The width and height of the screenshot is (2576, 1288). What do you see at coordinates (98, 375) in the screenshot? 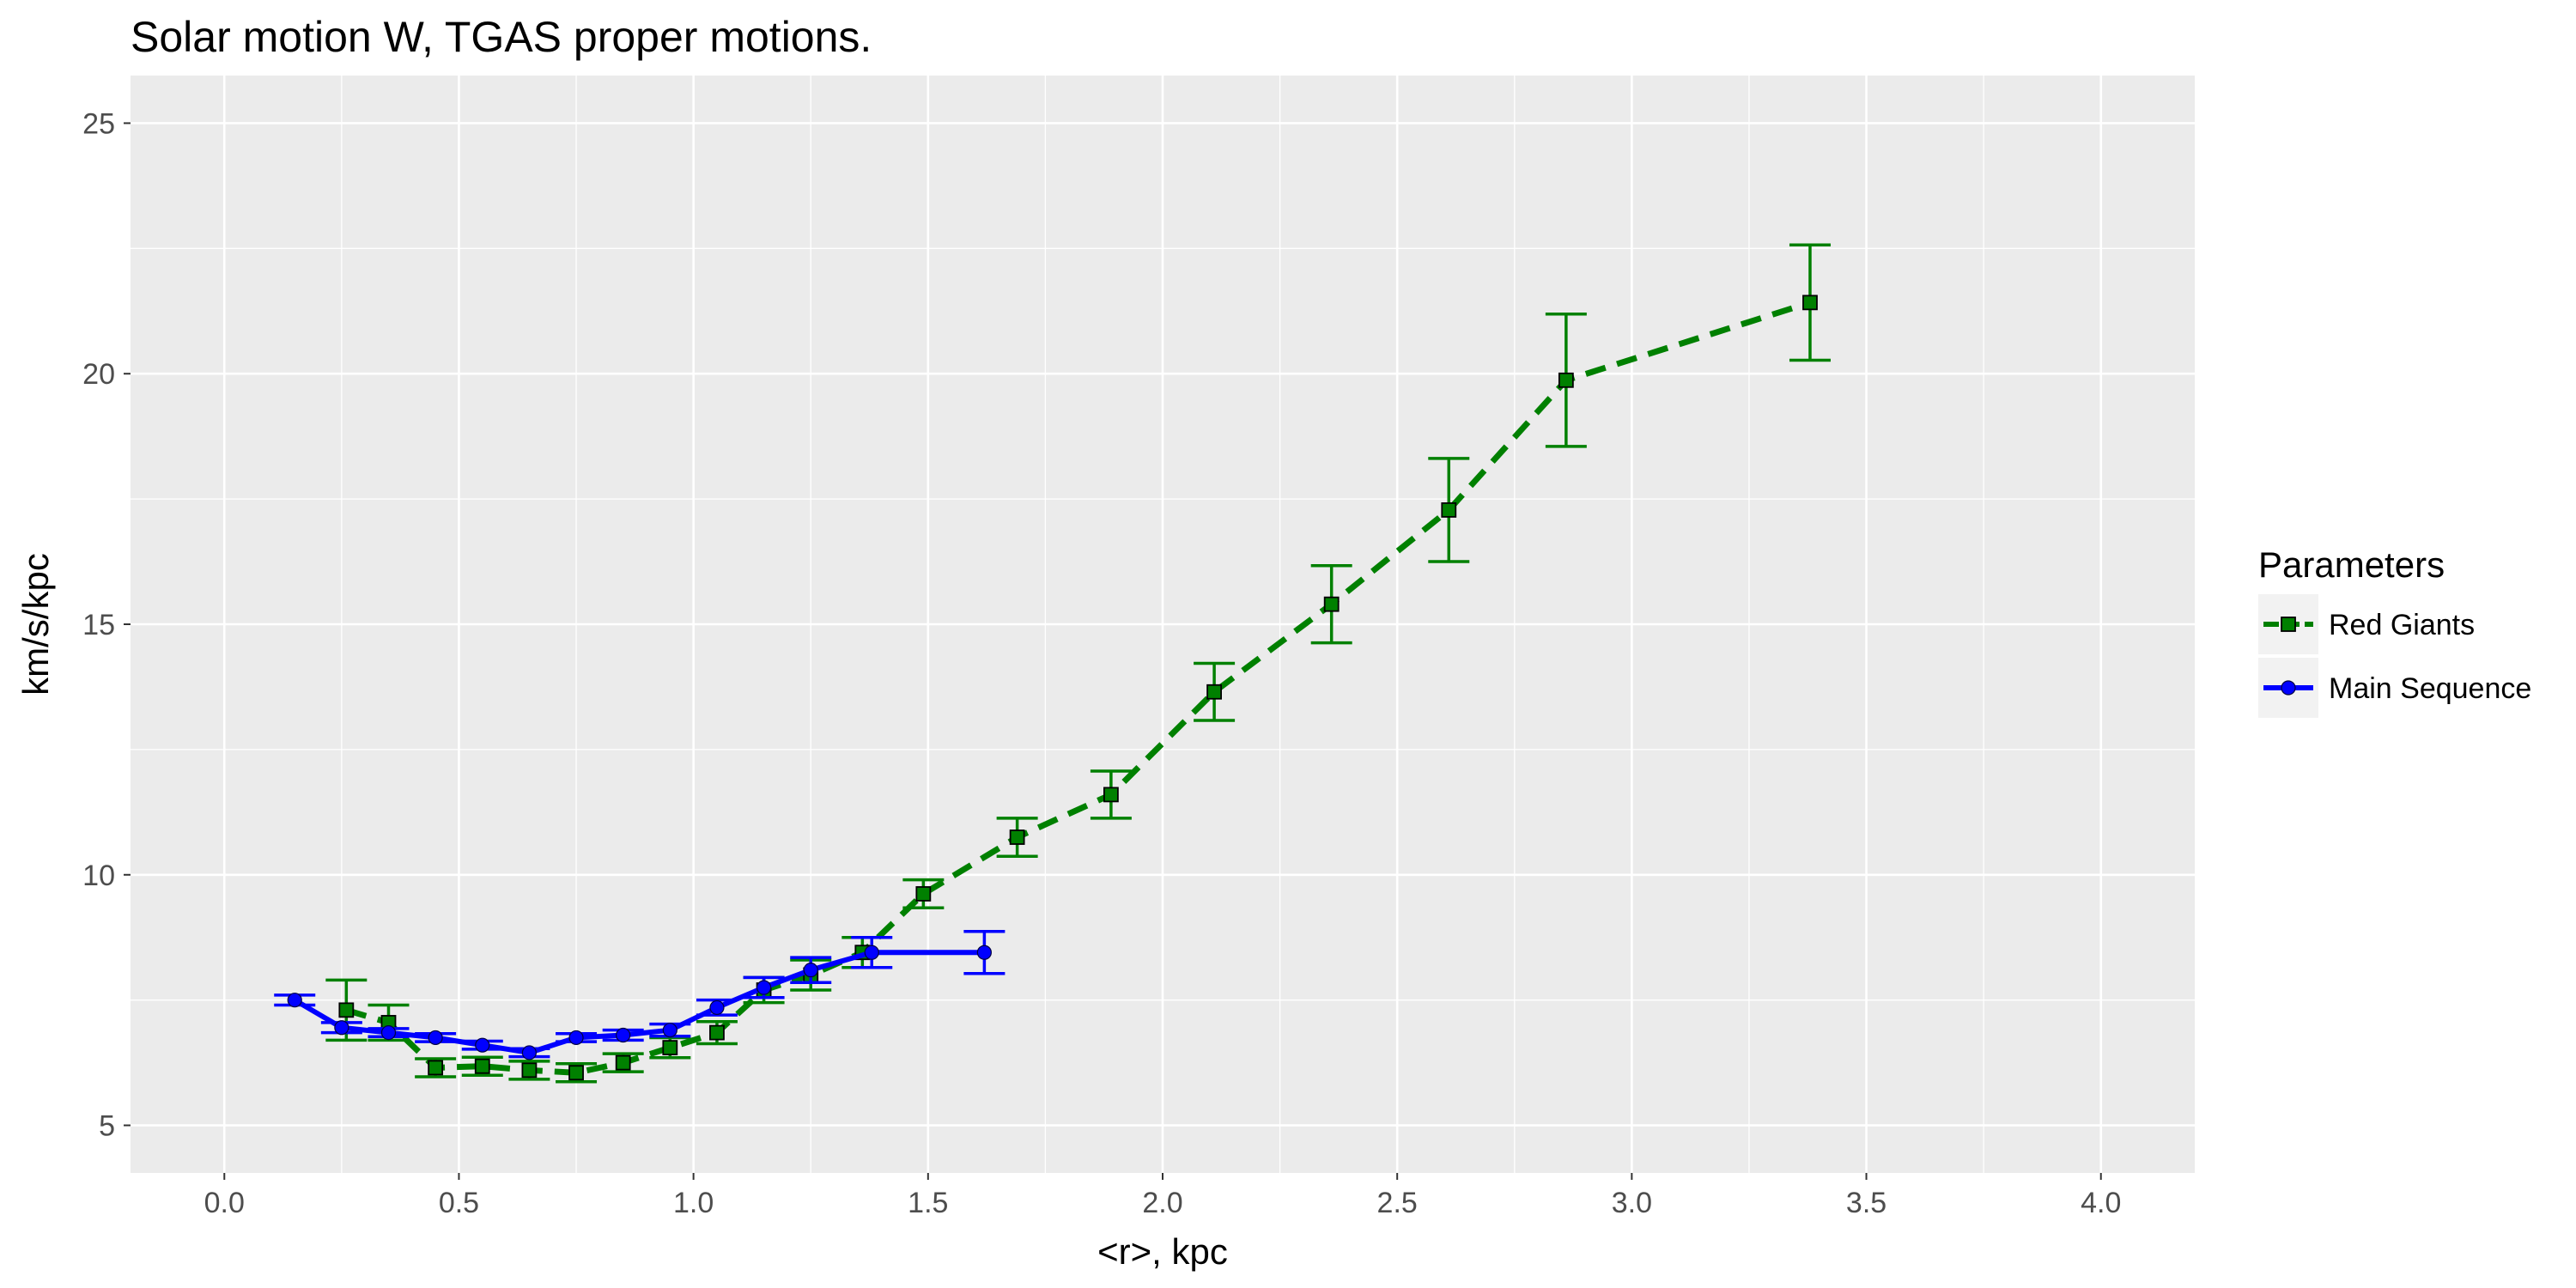
I see `y-tick-label: 20` at bounding box center [98, 375].